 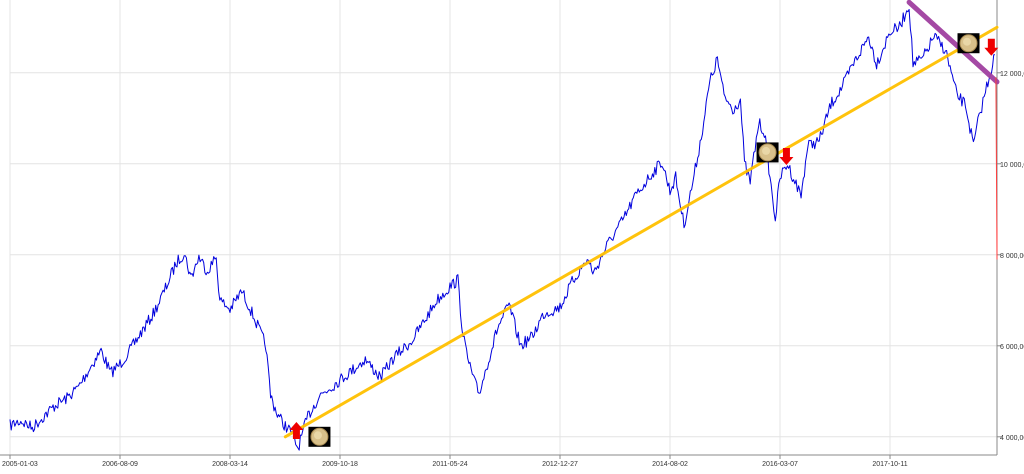 I want to click on y-tick-label: 4 000,00, so click(x=1012, y=438).